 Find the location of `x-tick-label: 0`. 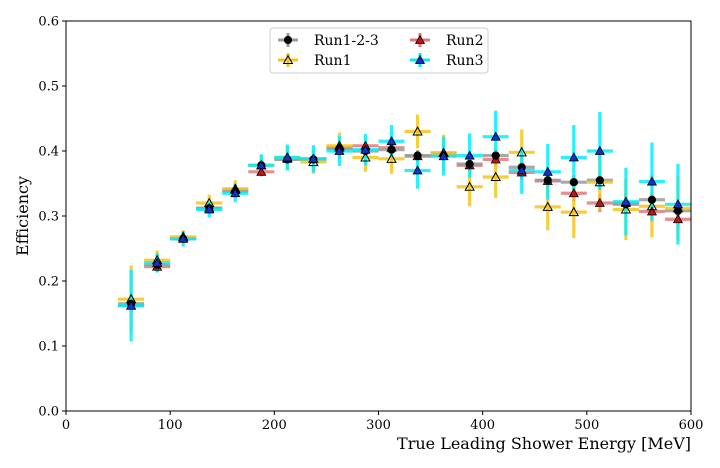

x-tick-label: 0 is located at coordinates (66, 425).